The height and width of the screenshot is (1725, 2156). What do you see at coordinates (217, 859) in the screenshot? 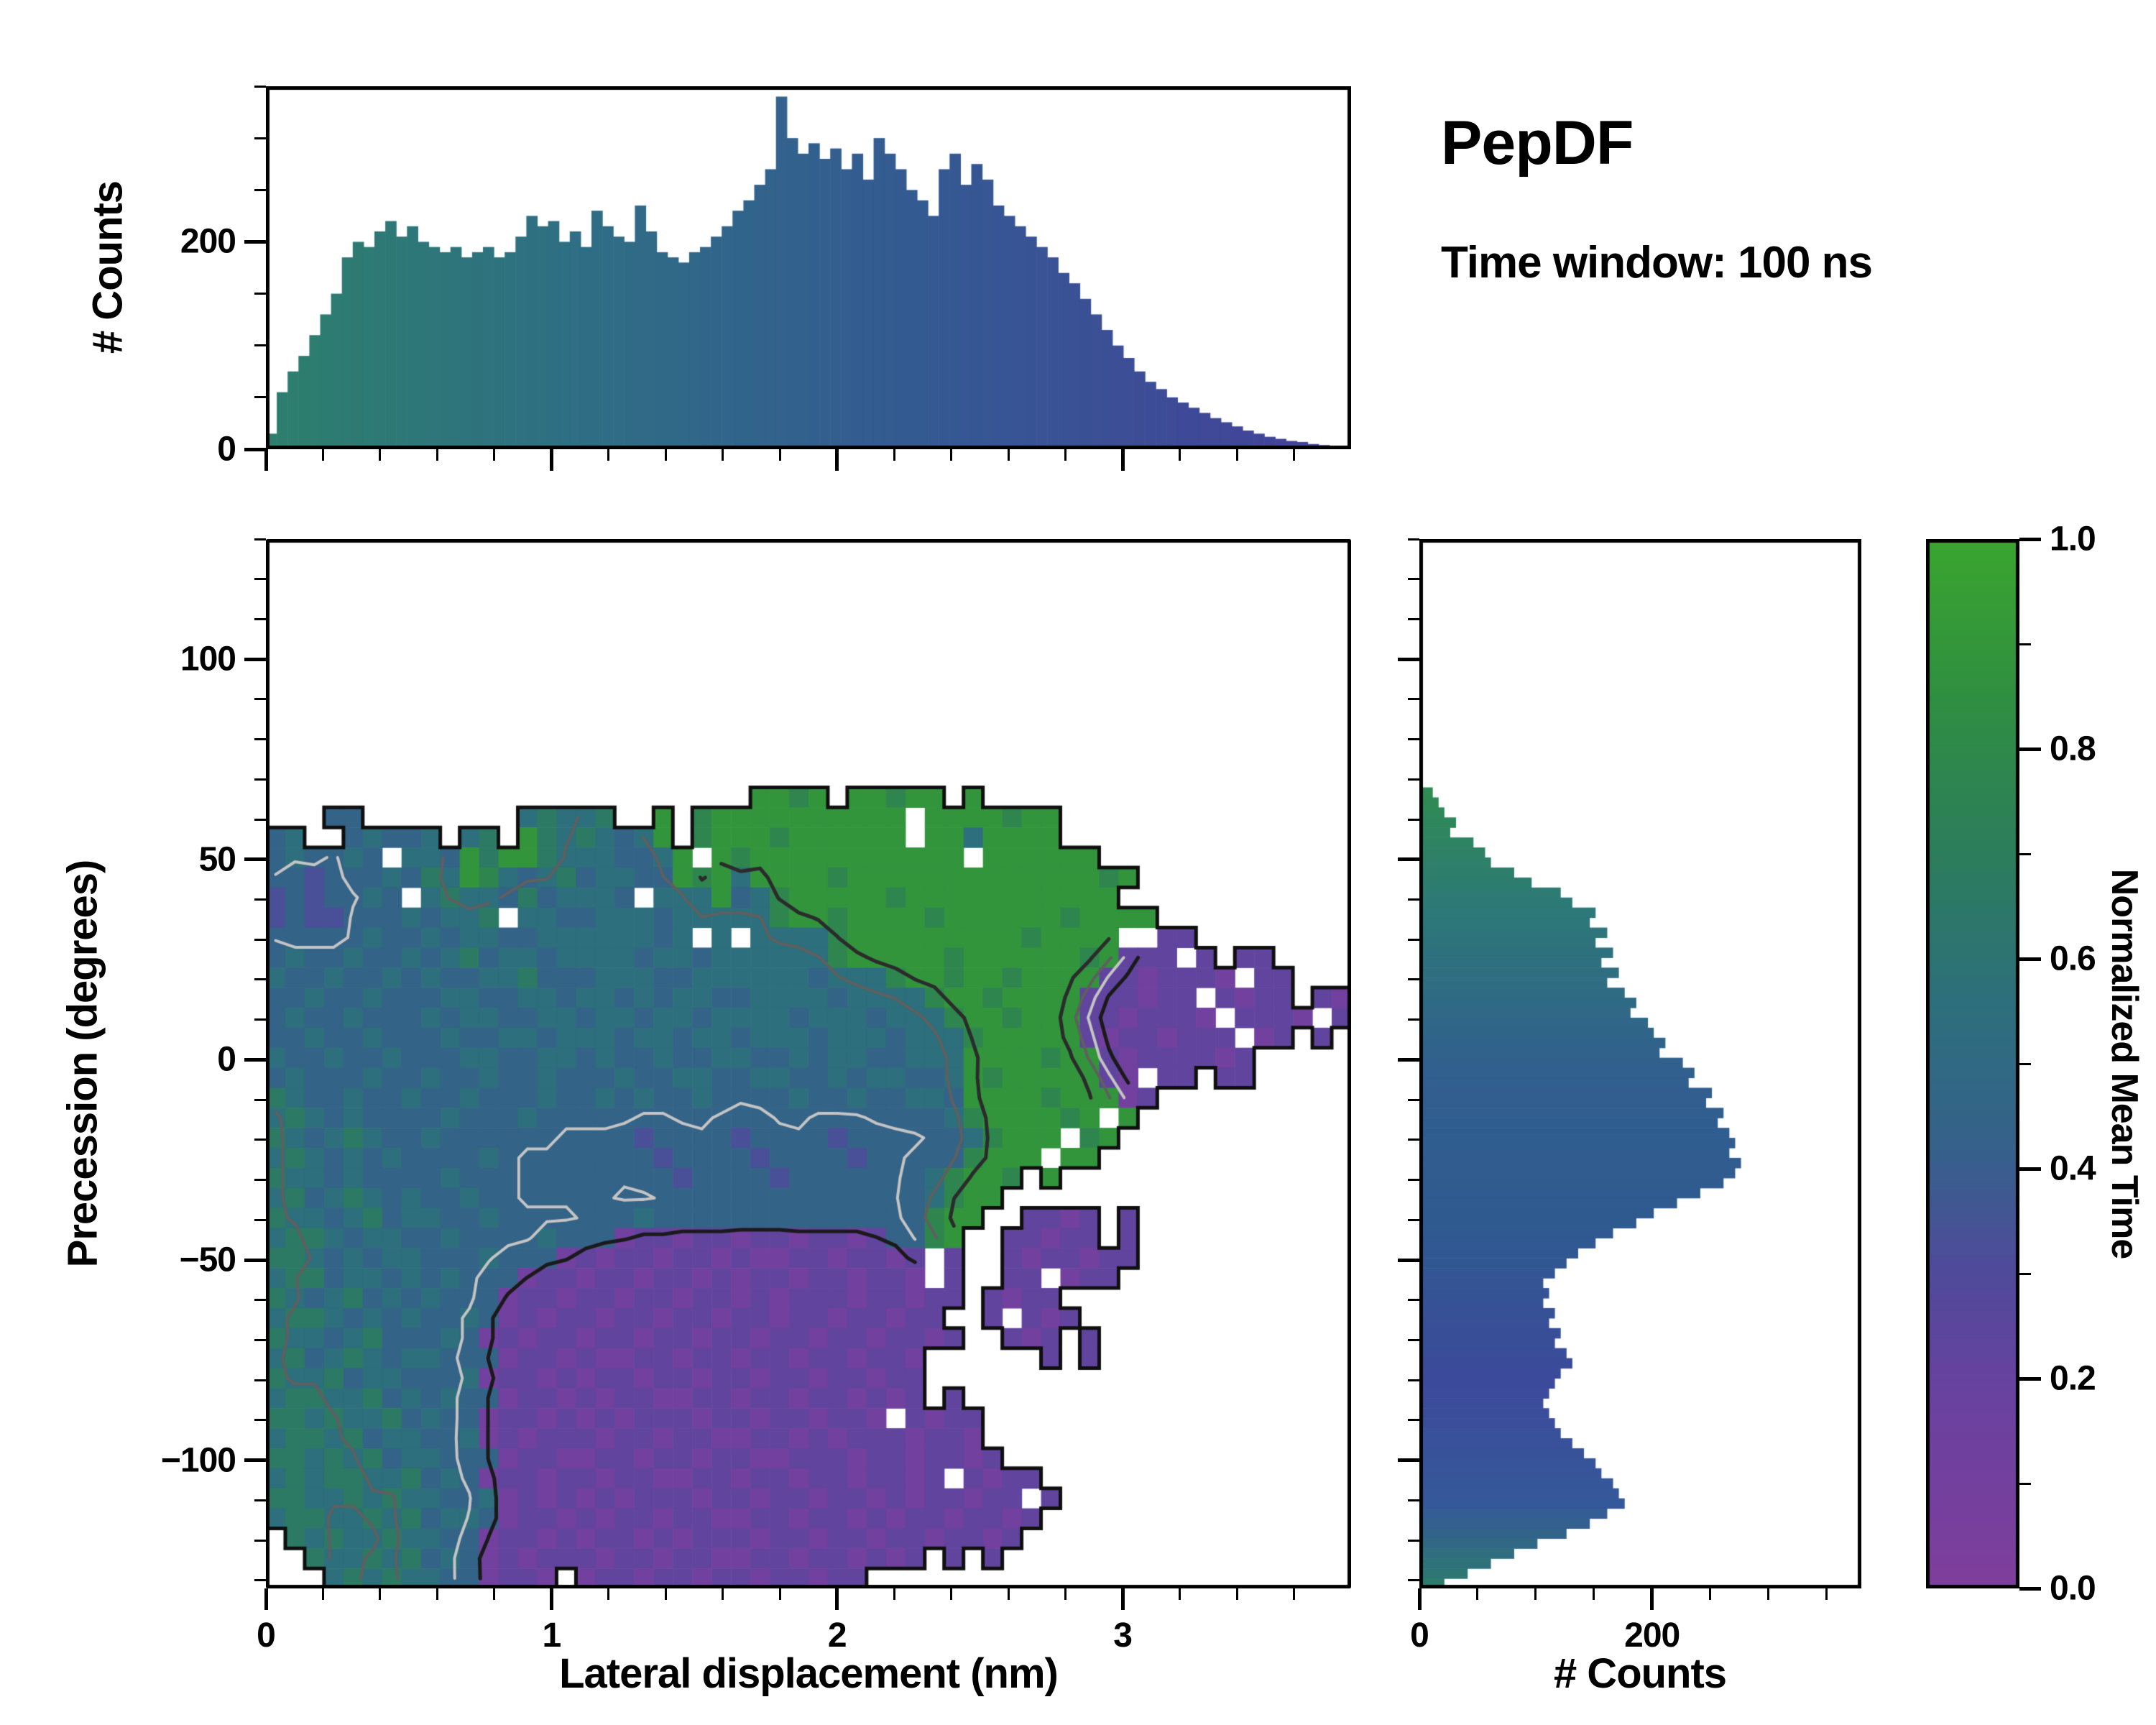
I see `tick-label: 50` at bounding box center [217, 859].